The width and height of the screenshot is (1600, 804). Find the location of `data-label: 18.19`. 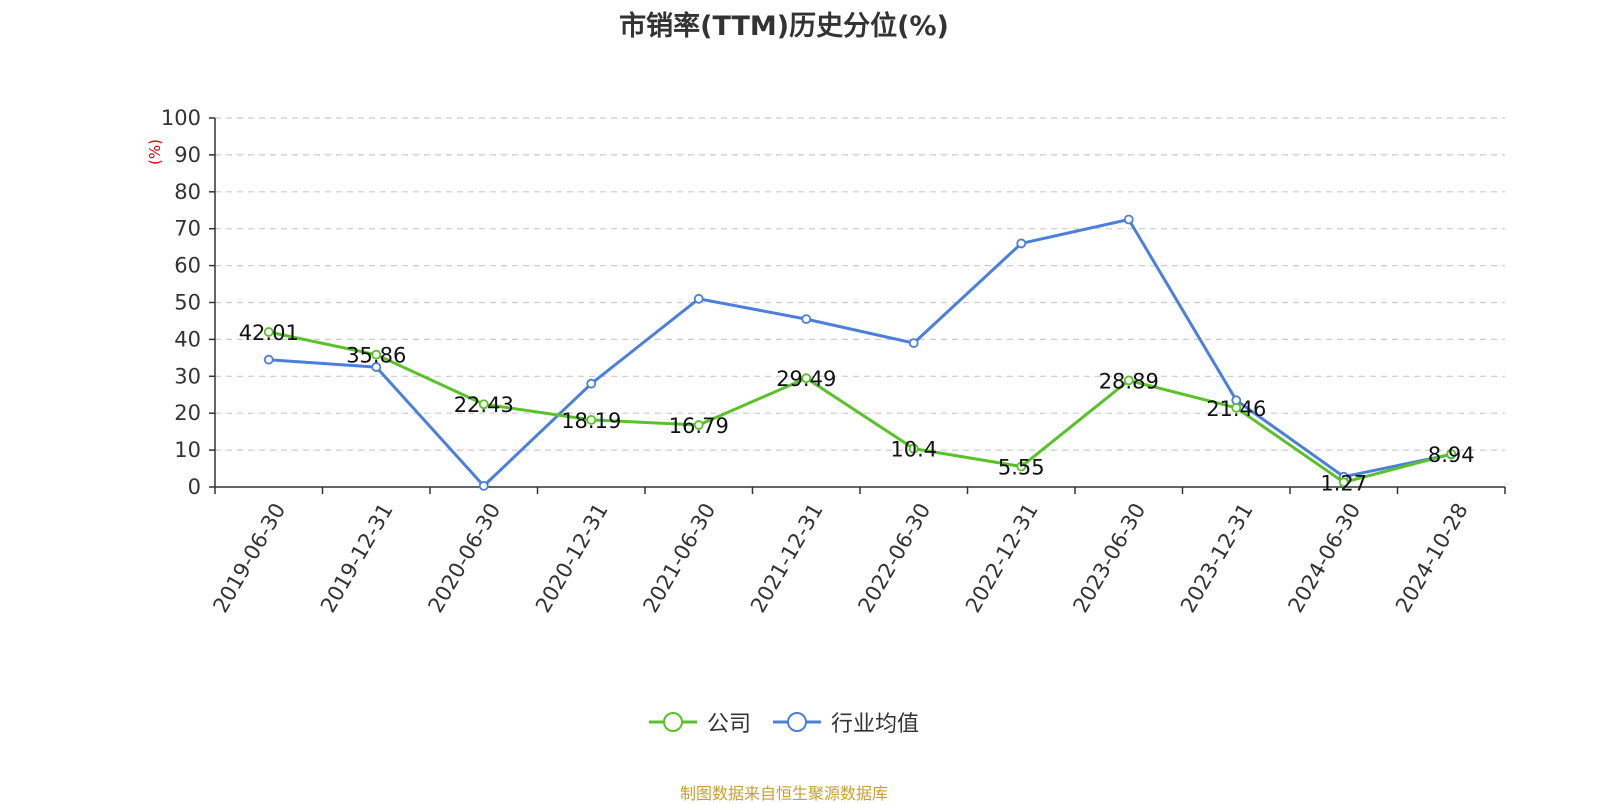

data-label: 18.19 is located at coordinates (591, 421).